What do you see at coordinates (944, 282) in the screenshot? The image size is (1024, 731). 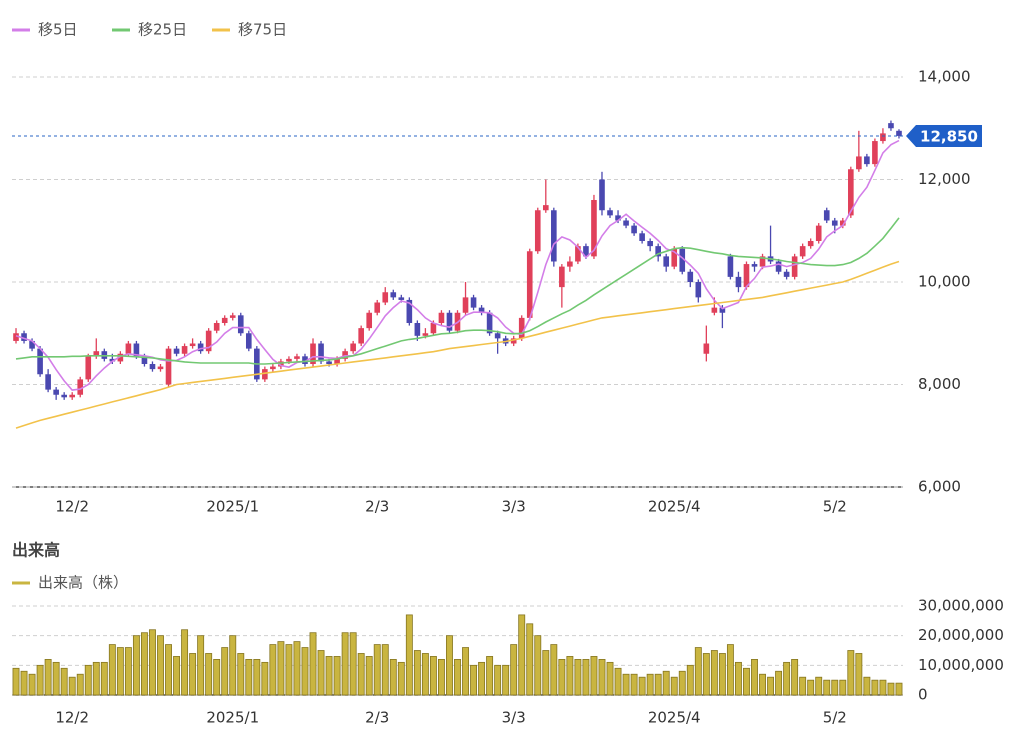 I see `y-tick-label: 10,000` at bounding box center [944, 282].